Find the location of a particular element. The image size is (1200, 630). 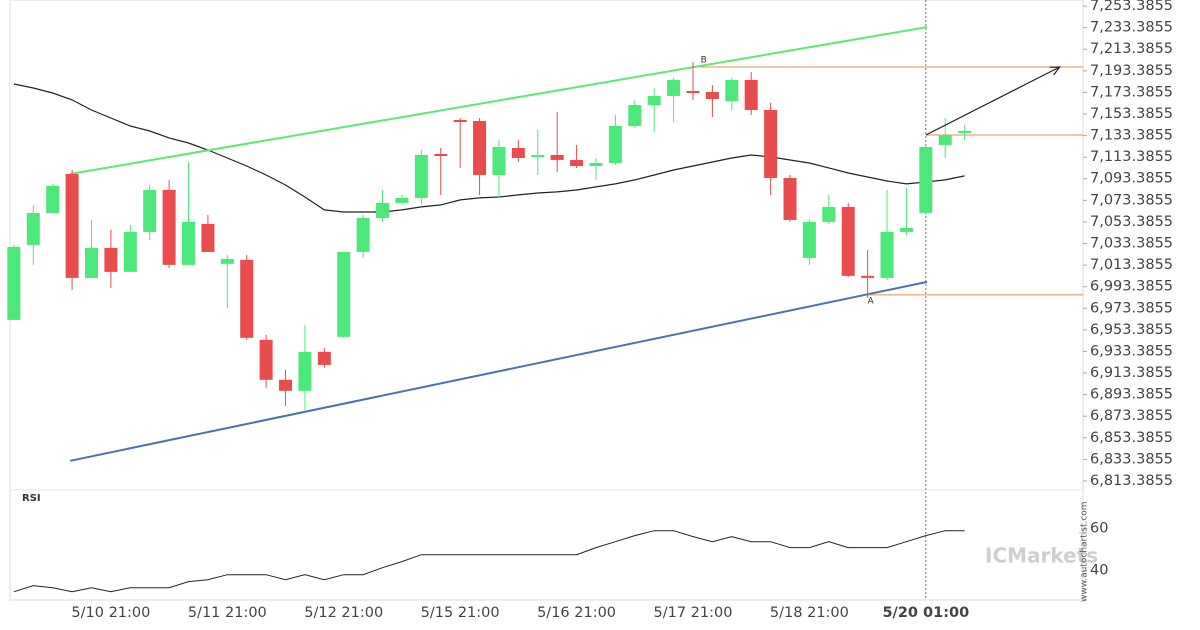

y-tick-label: 7,073.3855 is located at coordinates (1131, 200).